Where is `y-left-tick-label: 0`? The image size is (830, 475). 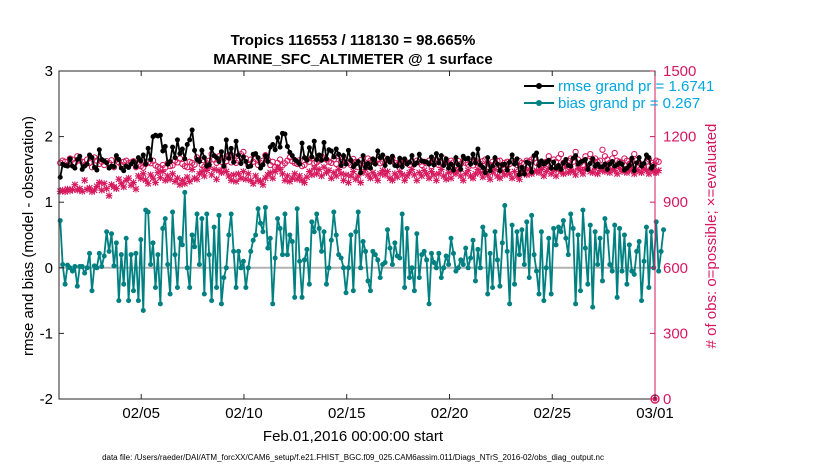
y-left-tick-label: 0 is located at coordinates (49, 268).